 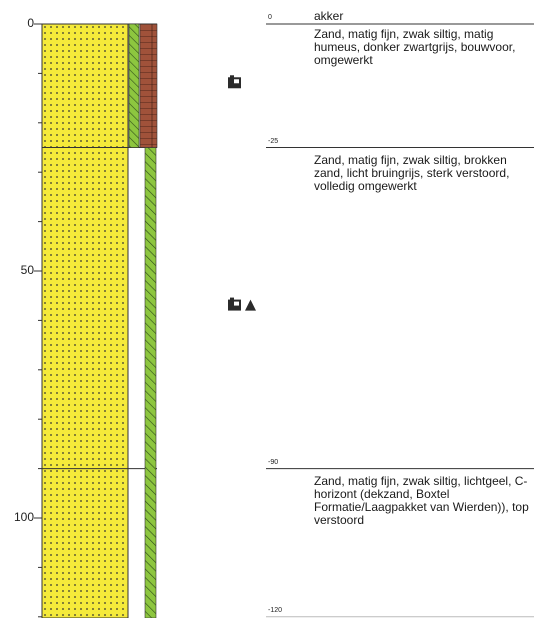 I want to click on layer-top-depth: -90, so click(x=273, y=462).